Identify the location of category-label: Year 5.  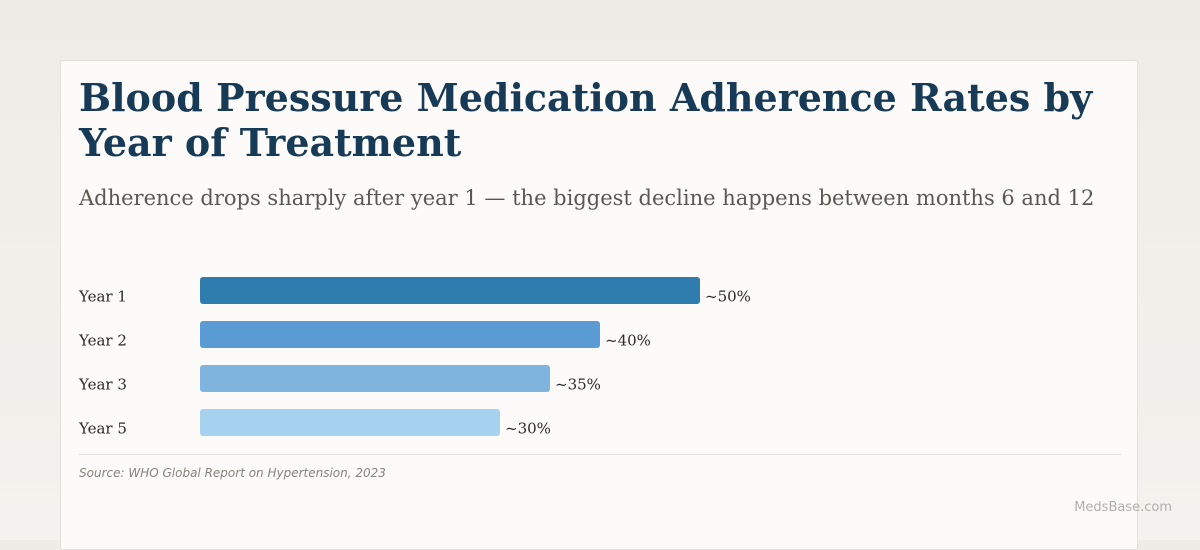
(102, 429).